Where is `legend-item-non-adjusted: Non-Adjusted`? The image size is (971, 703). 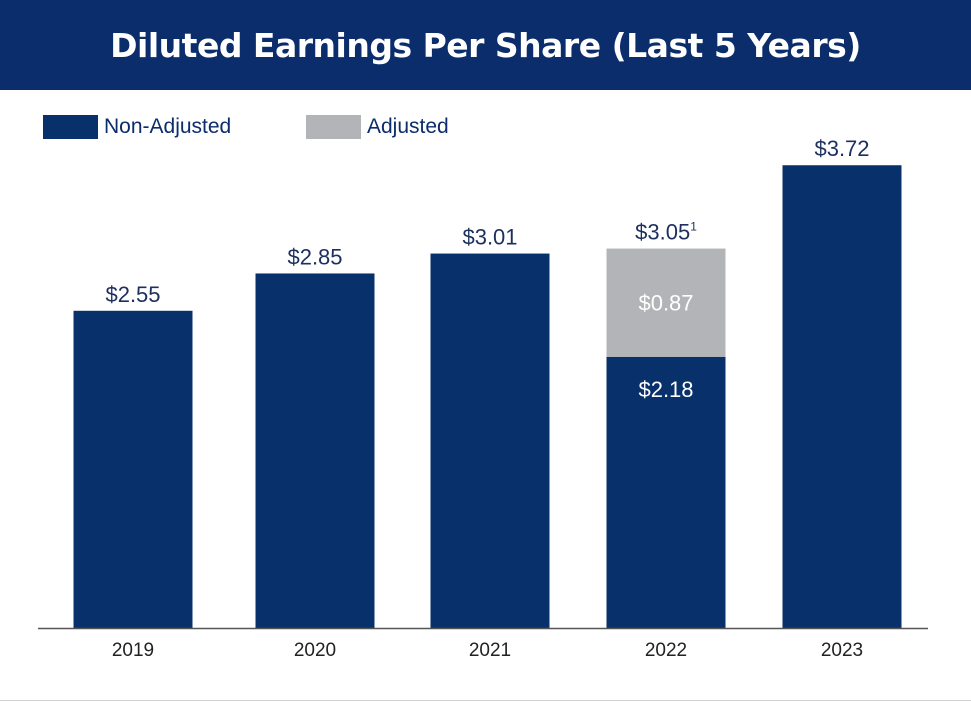 legend-item-non-adjusted: Non-Adjusted is located at coordinates (137, 127).